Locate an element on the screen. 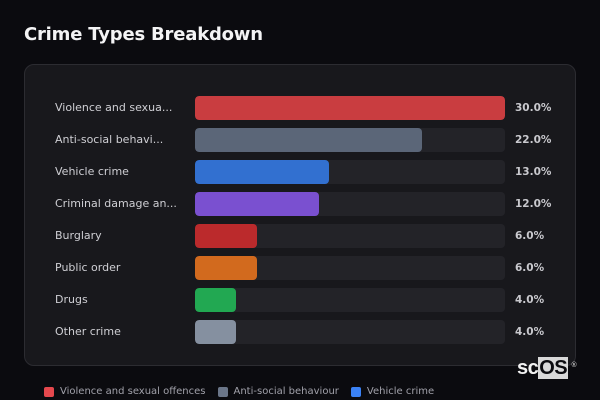  bar-row: Criminal damage an... 12.0% is located at coordinates (300, 204).